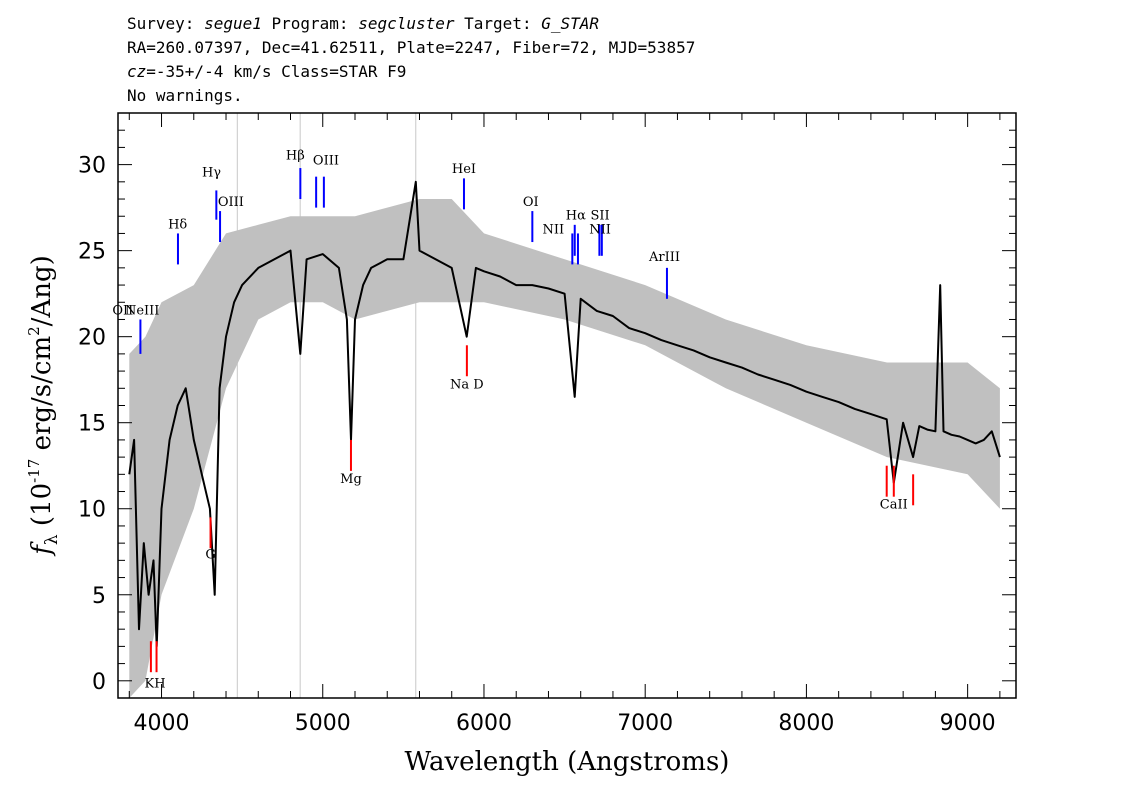 Image resolution: width=1134 pixels, height=810 pixels. What do you see at coordinates (310, 23) in the screenshot?
I see `program-label: Program:` at bounding box center [310, 23].